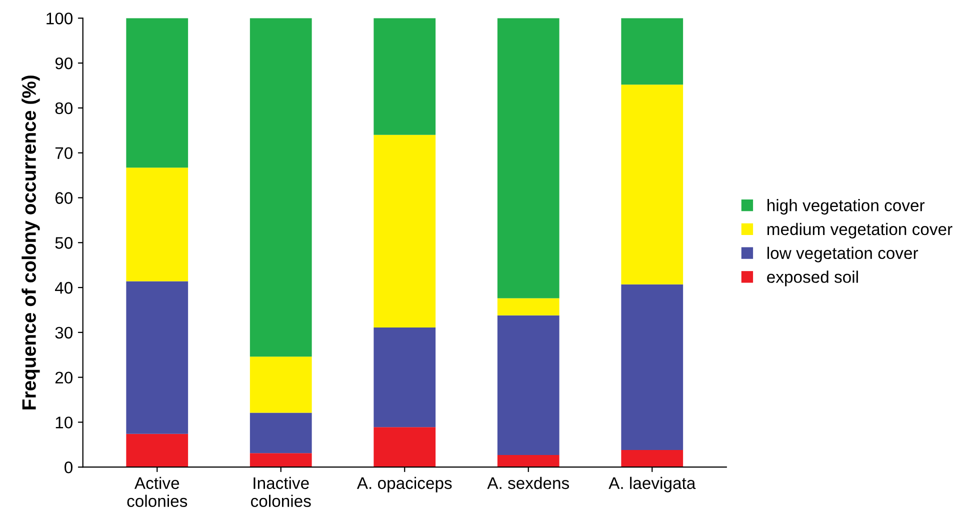 This screenshot has height=519, width=975. I want to click on y-tick-label: 90, so click(64, 63).